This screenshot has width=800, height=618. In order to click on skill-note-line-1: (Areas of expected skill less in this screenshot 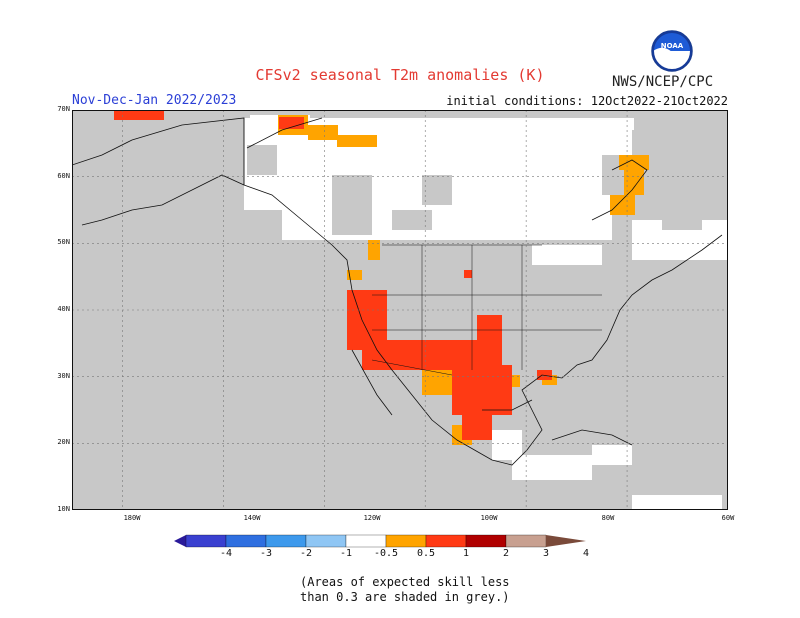, I will do `click(405, 582)`.